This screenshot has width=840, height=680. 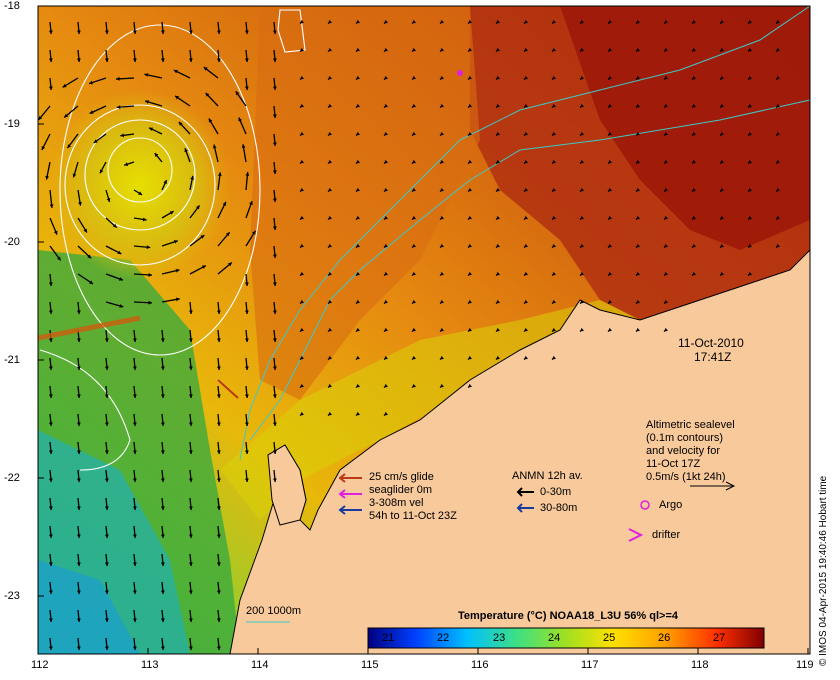 What do you see at coordinates (413, 516) in the screenshot?
I see `glider-legend-line: 54h to 11-Oct 23Z` at bounding box center [413, 516].